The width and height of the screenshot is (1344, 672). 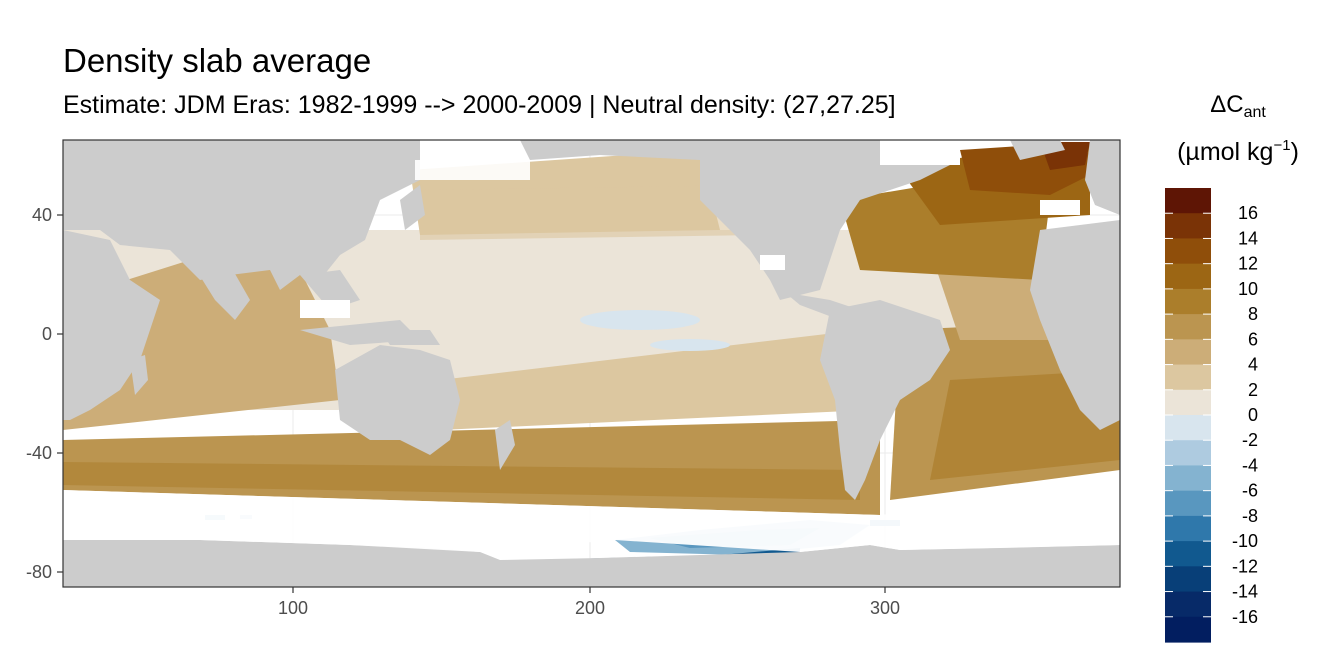 I want to click on legend-unit-post: ), so click(x=1295, y=152).